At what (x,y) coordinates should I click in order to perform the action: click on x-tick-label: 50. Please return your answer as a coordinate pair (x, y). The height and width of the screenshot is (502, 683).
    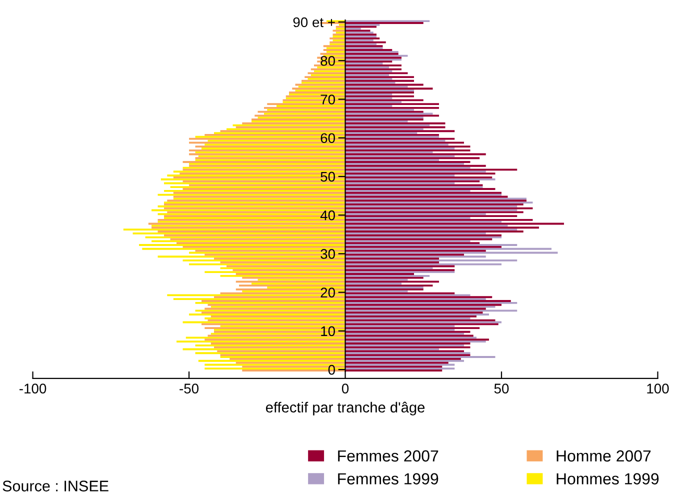
    Looking at the image, I should click on (501, 389).